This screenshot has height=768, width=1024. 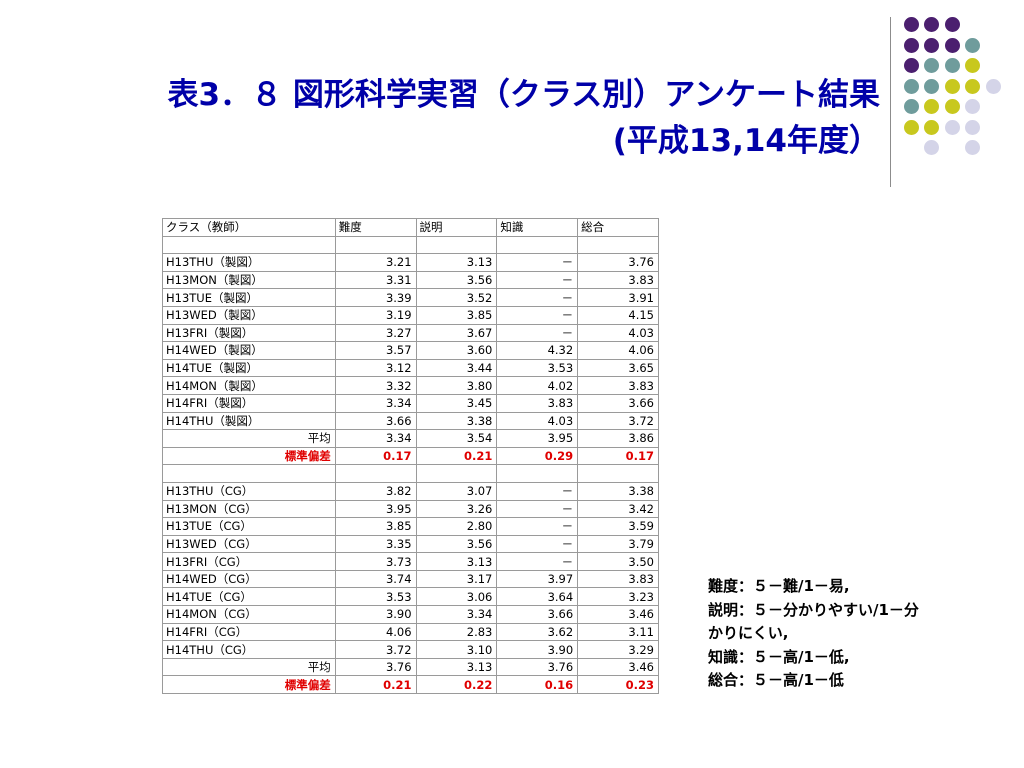 What do you see at coordinates (375, 649) in the screenshot?
I see `value-cell: 3.72` at bounding box center [375, 649].